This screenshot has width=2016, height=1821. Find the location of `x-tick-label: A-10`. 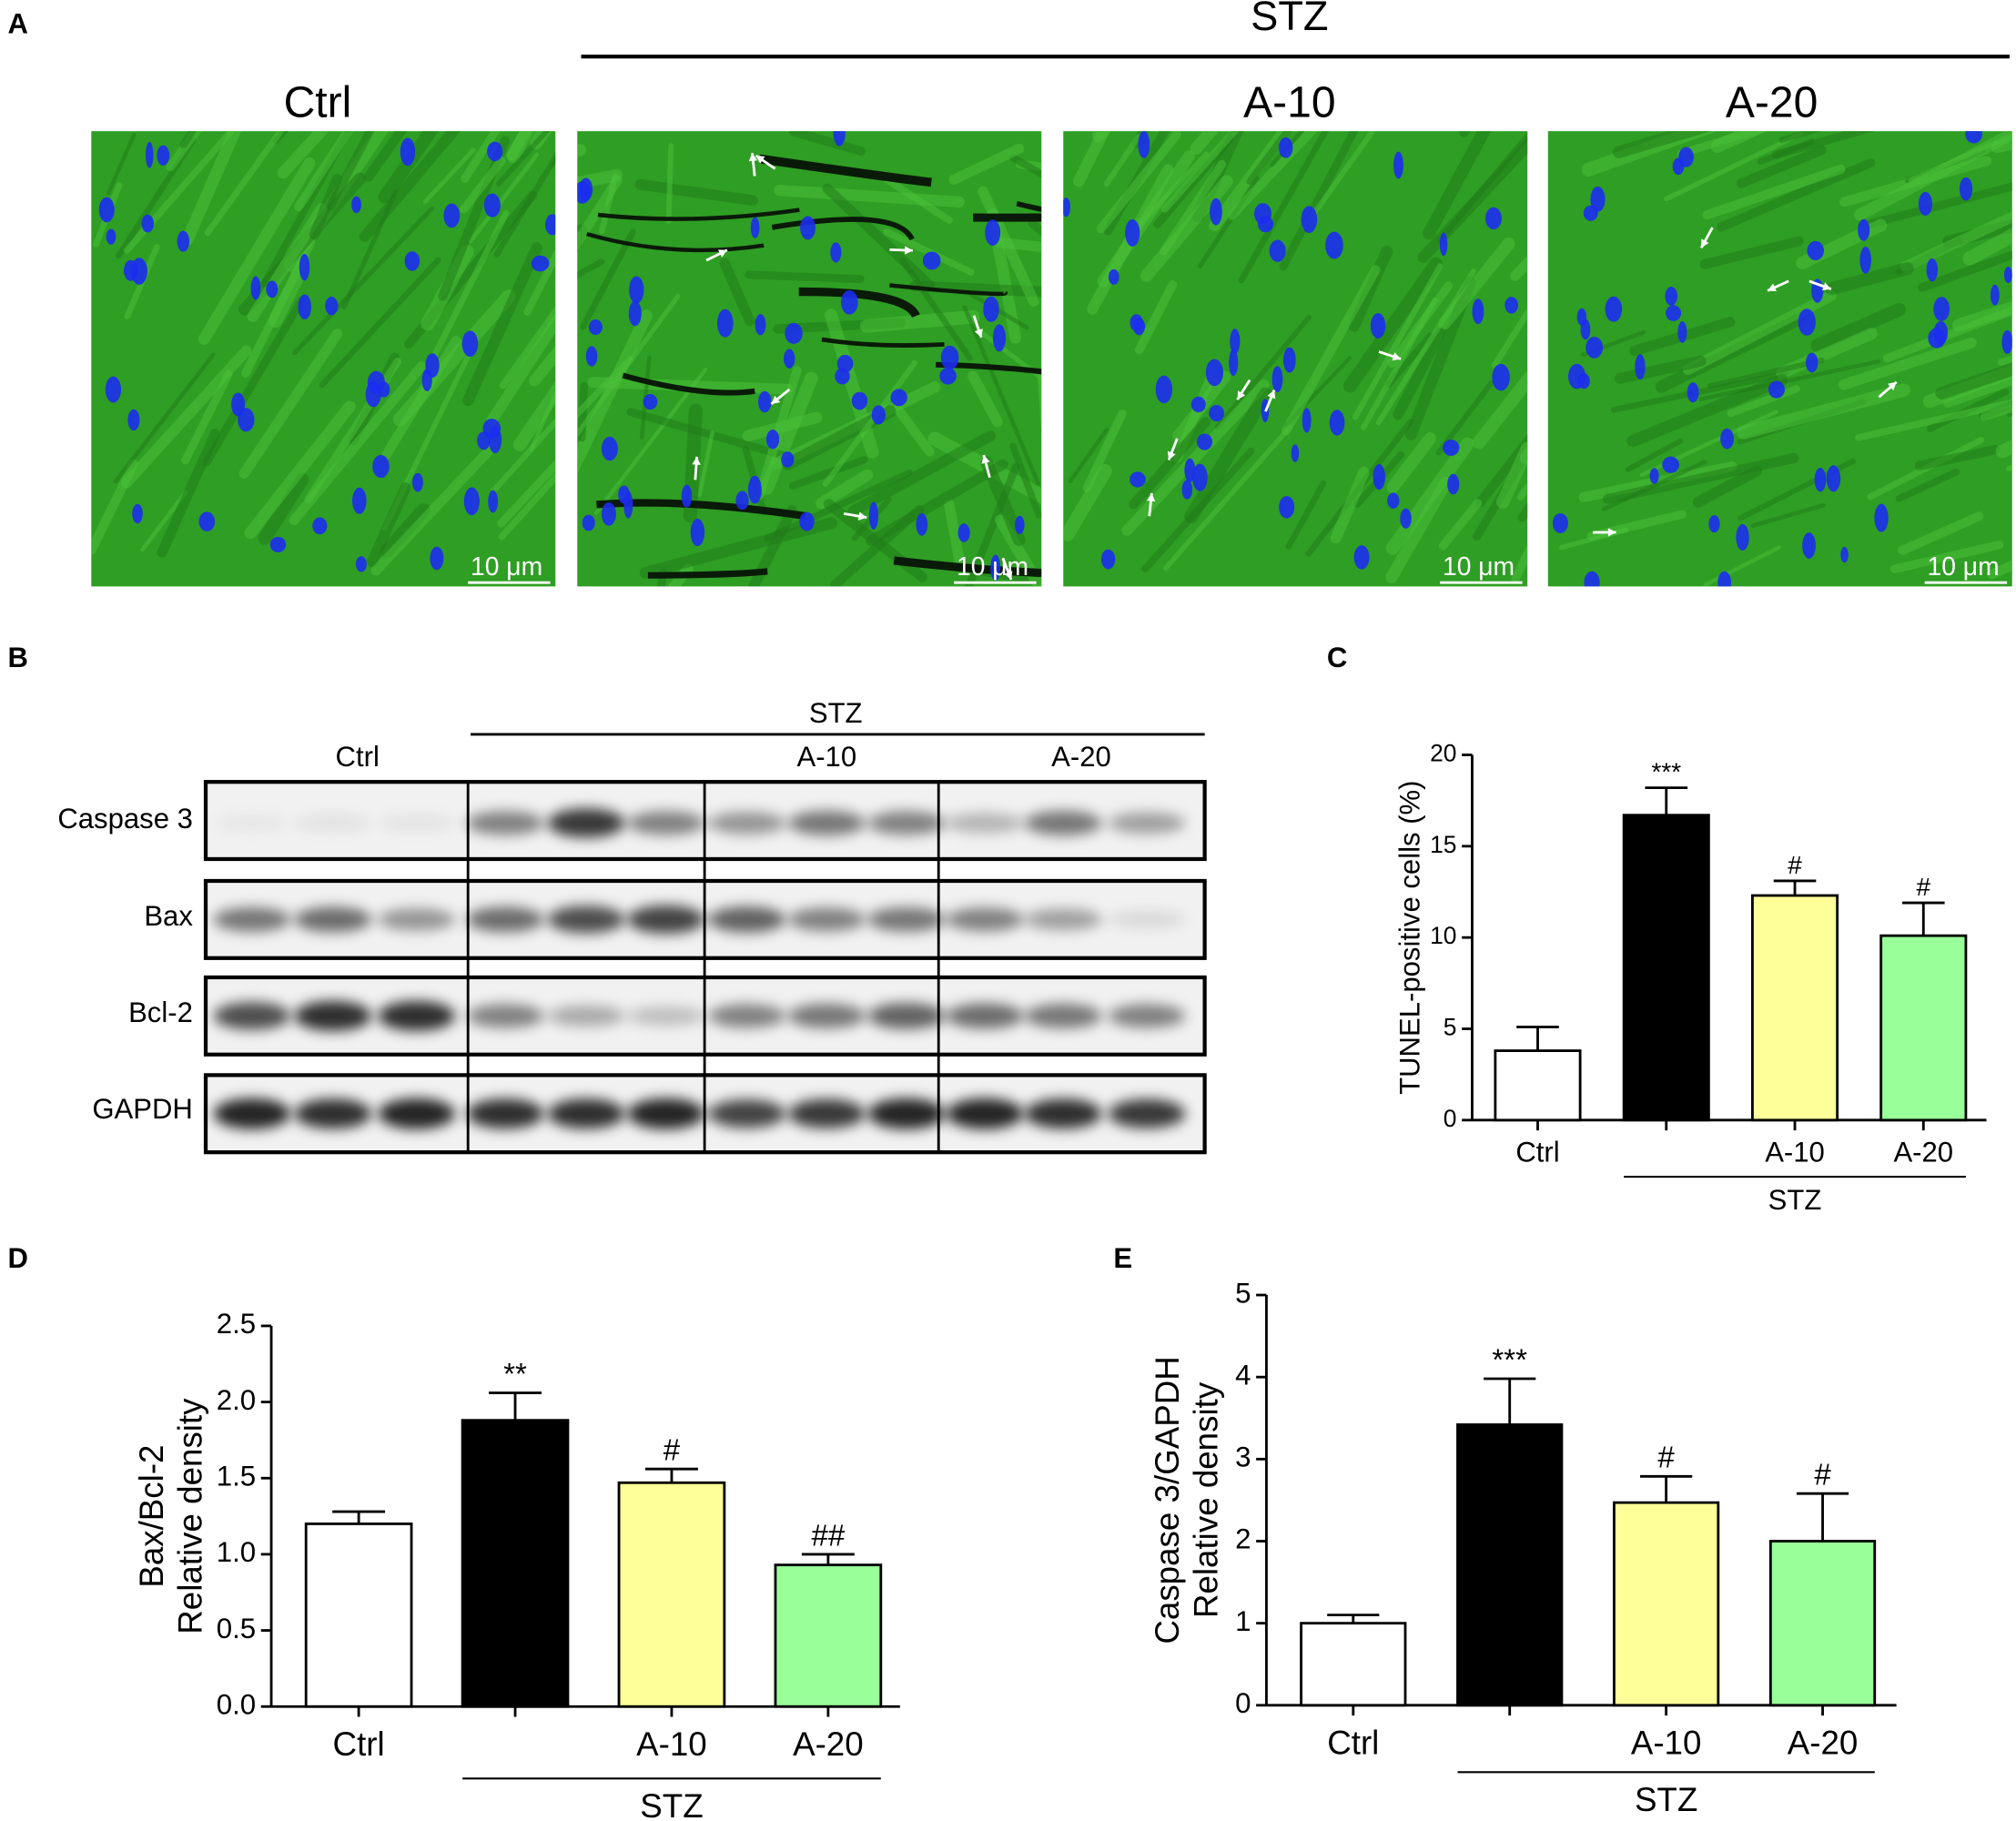

x-tick-label: A-10 is located at coordinates (1795, 1152).